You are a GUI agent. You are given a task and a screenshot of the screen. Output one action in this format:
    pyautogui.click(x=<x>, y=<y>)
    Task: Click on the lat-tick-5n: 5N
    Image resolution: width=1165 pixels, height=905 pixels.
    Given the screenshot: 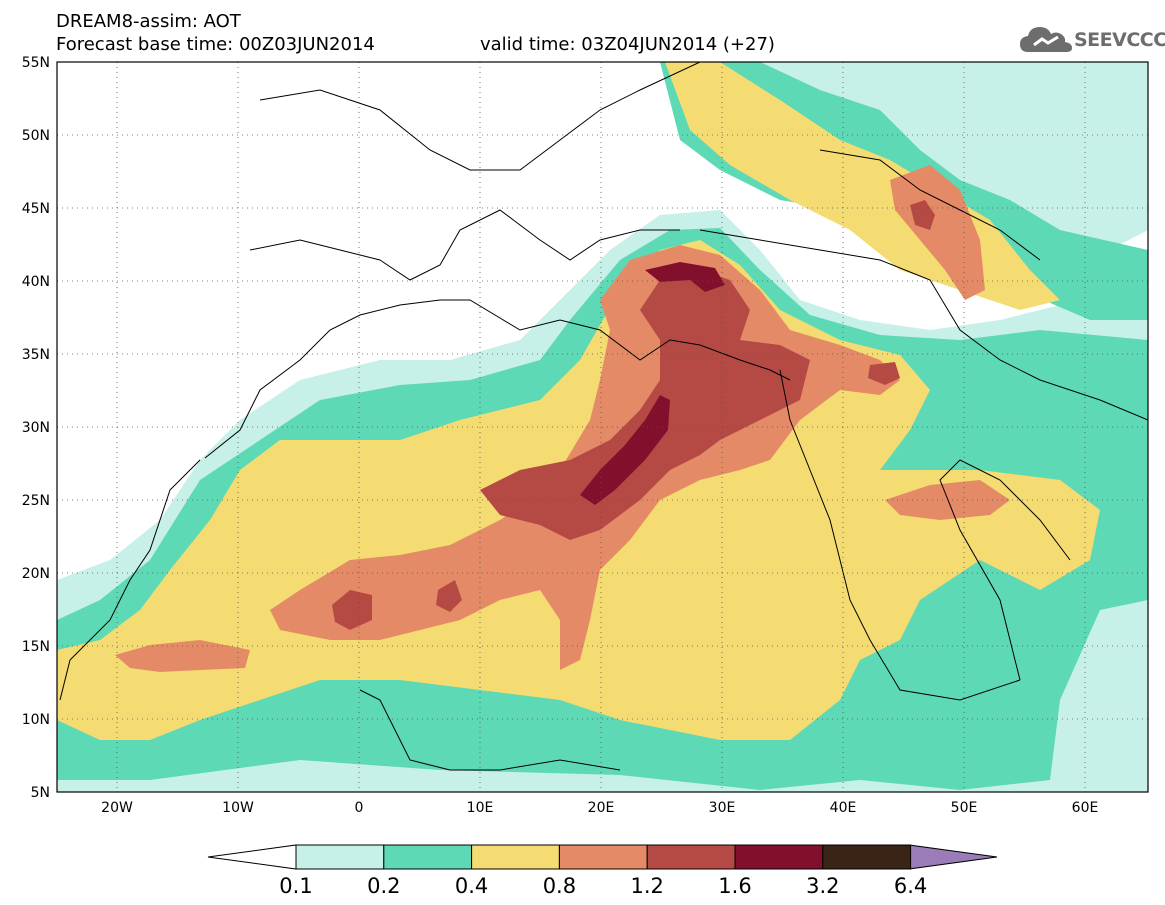 What is the action you would take?
    pyautogui.click(x=40, y=793)
    